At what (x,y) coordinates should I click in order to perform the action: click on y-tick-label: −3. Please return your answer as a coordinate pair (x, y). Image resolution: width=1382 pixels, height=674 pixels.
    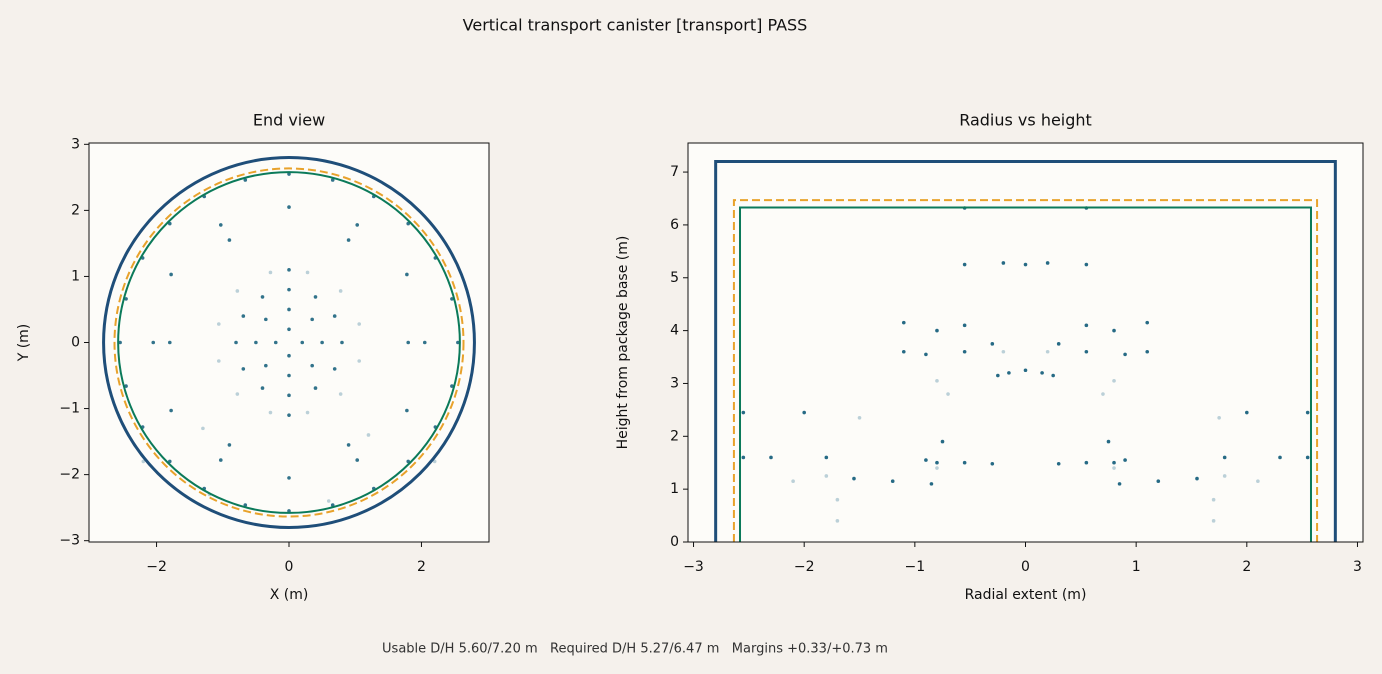
    Looking at the image, I should click on (69, 541).